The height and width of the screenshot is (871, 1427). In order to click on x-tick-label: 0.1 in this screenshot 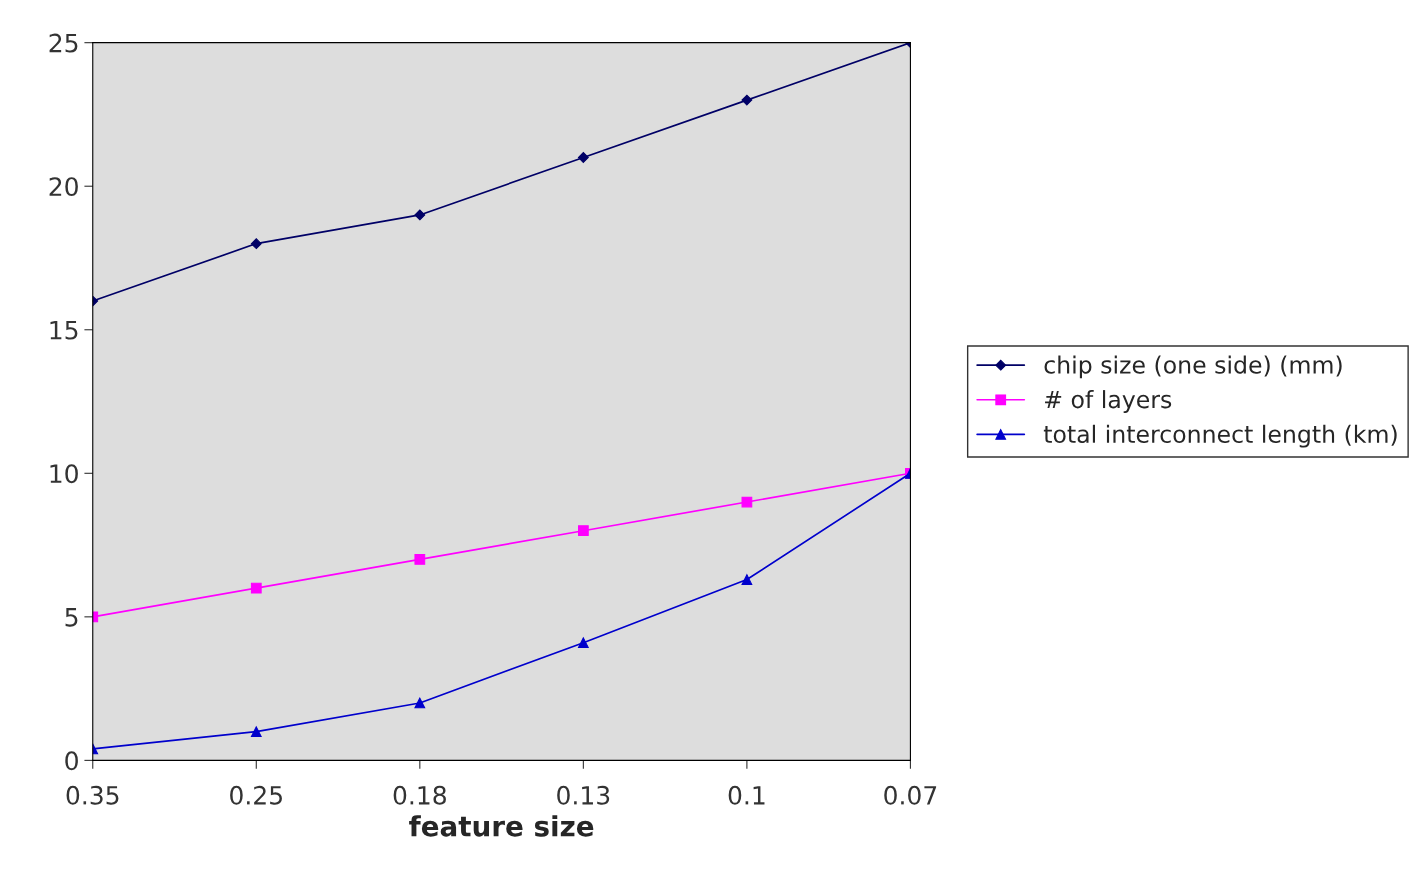, I will do `click(746, 795)`.